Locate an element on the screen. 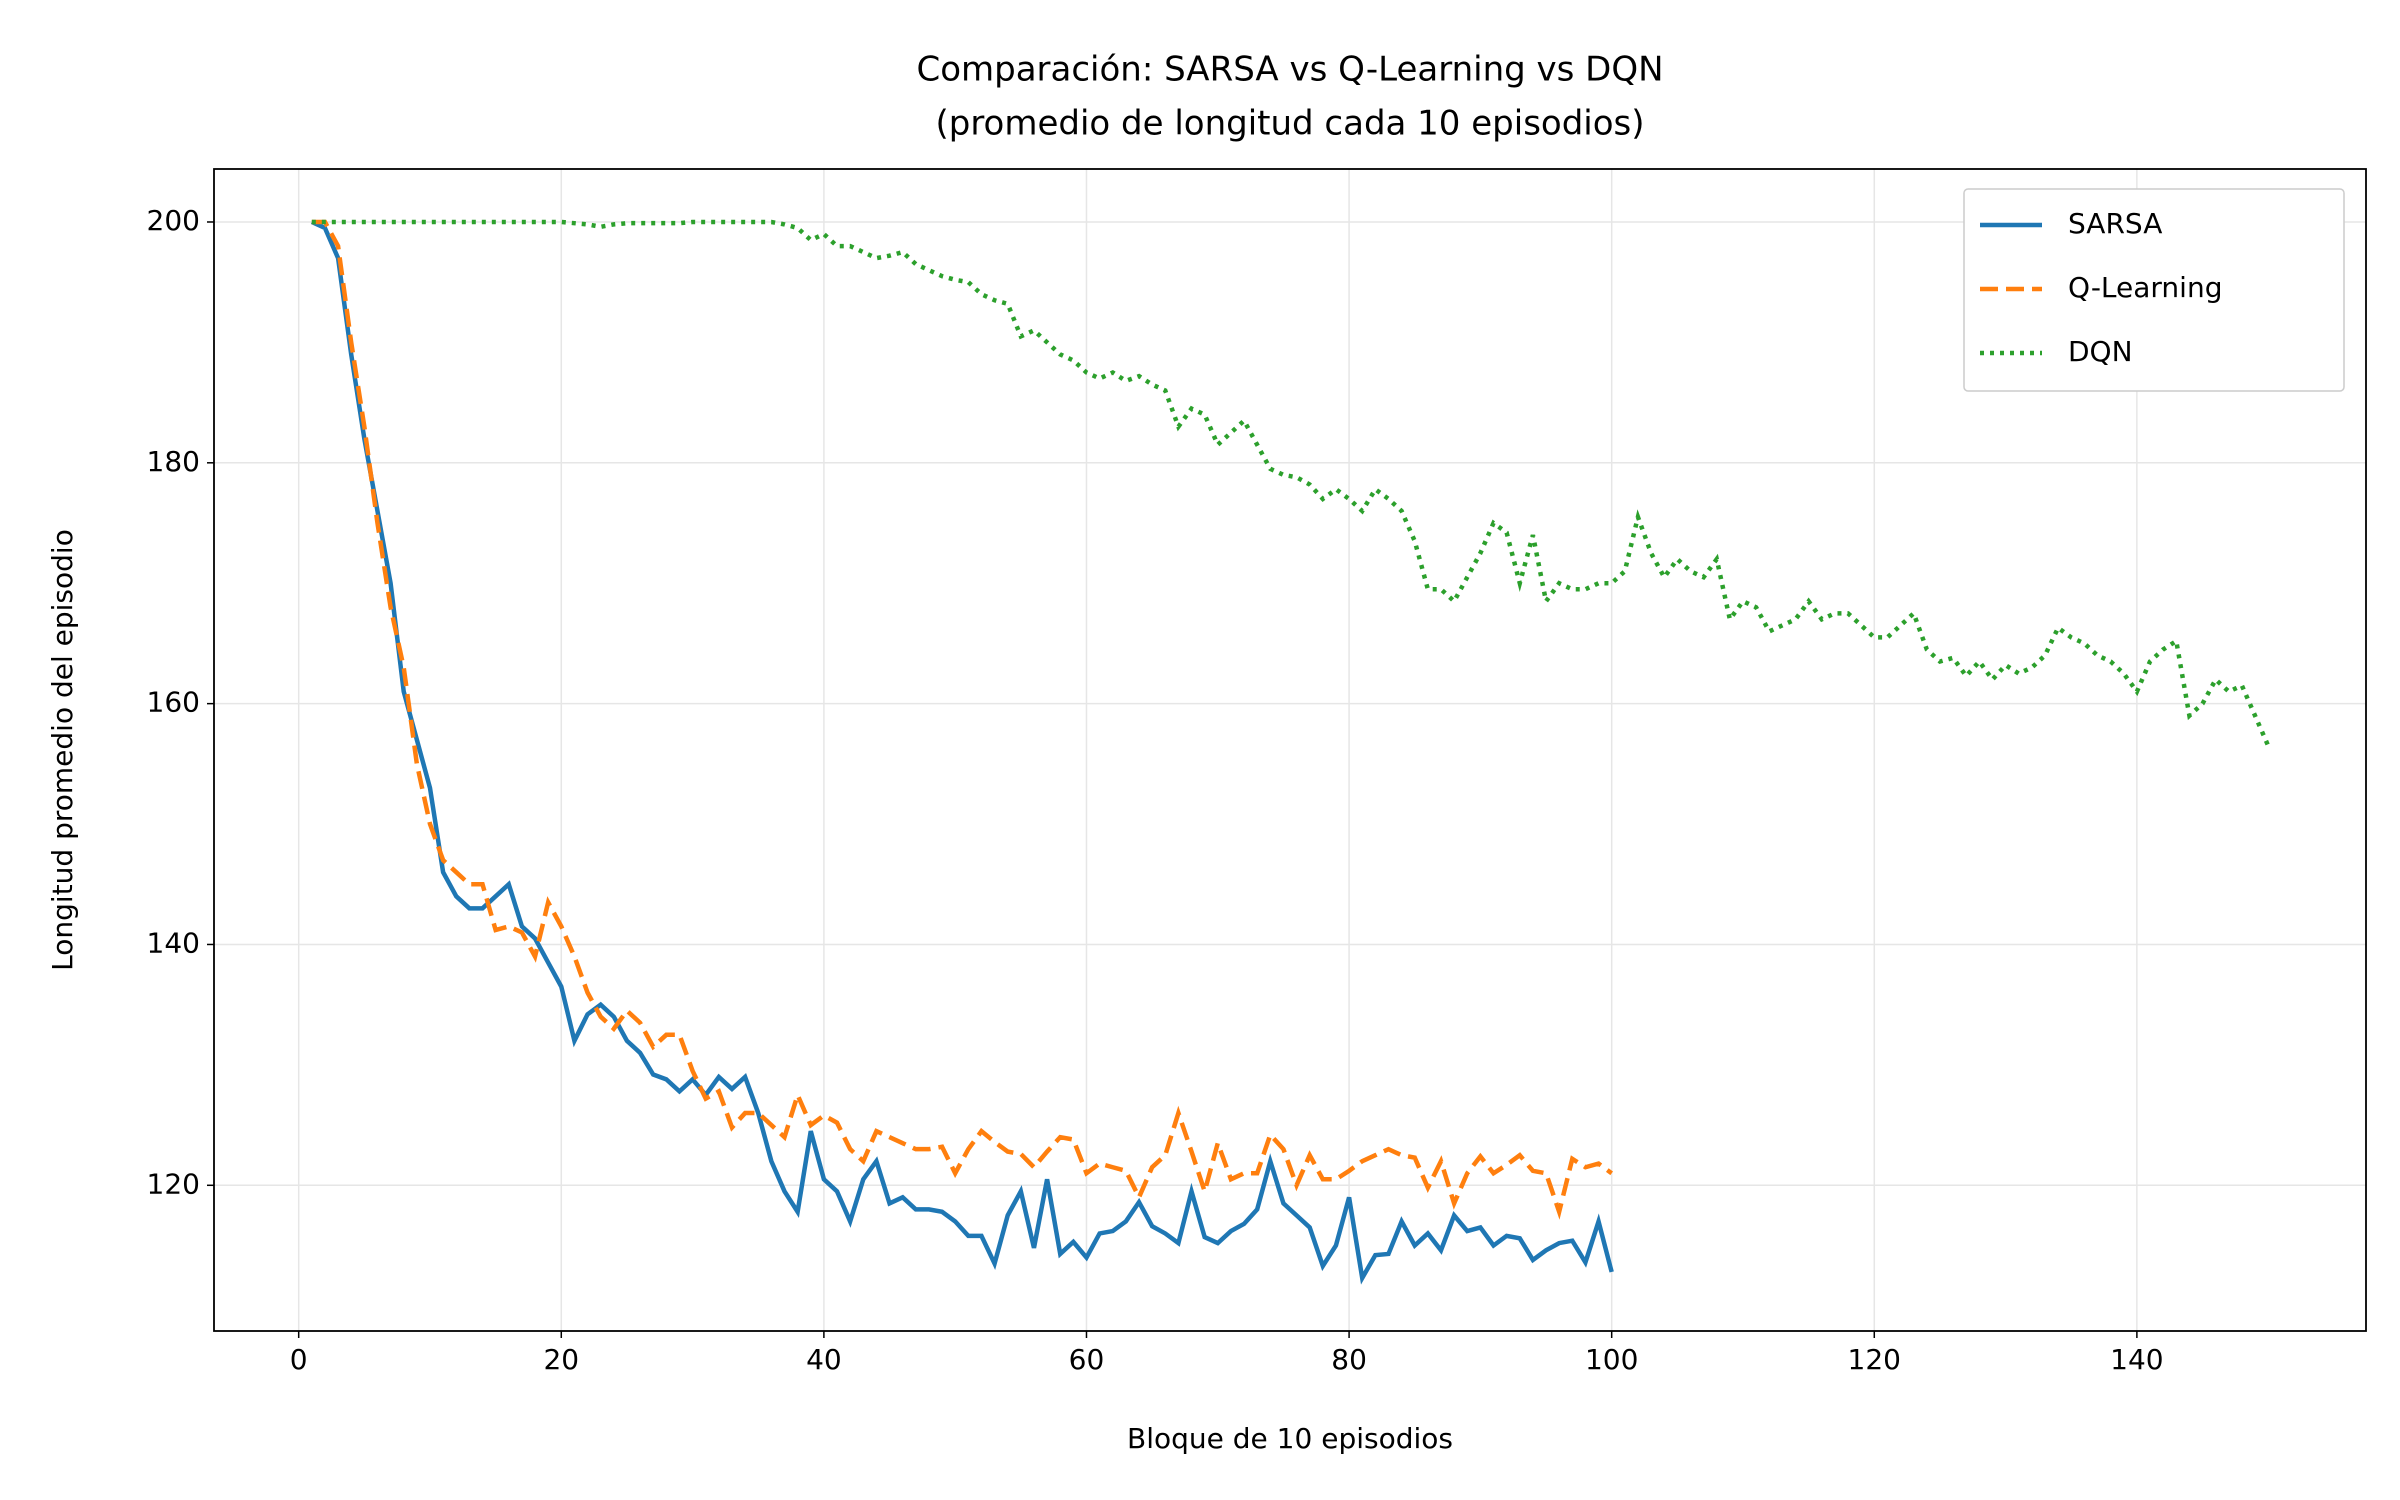 The height and width of the screenshot is (1500, 2400). x-tick-label: 80 is located at coordinates (1349, 1359).